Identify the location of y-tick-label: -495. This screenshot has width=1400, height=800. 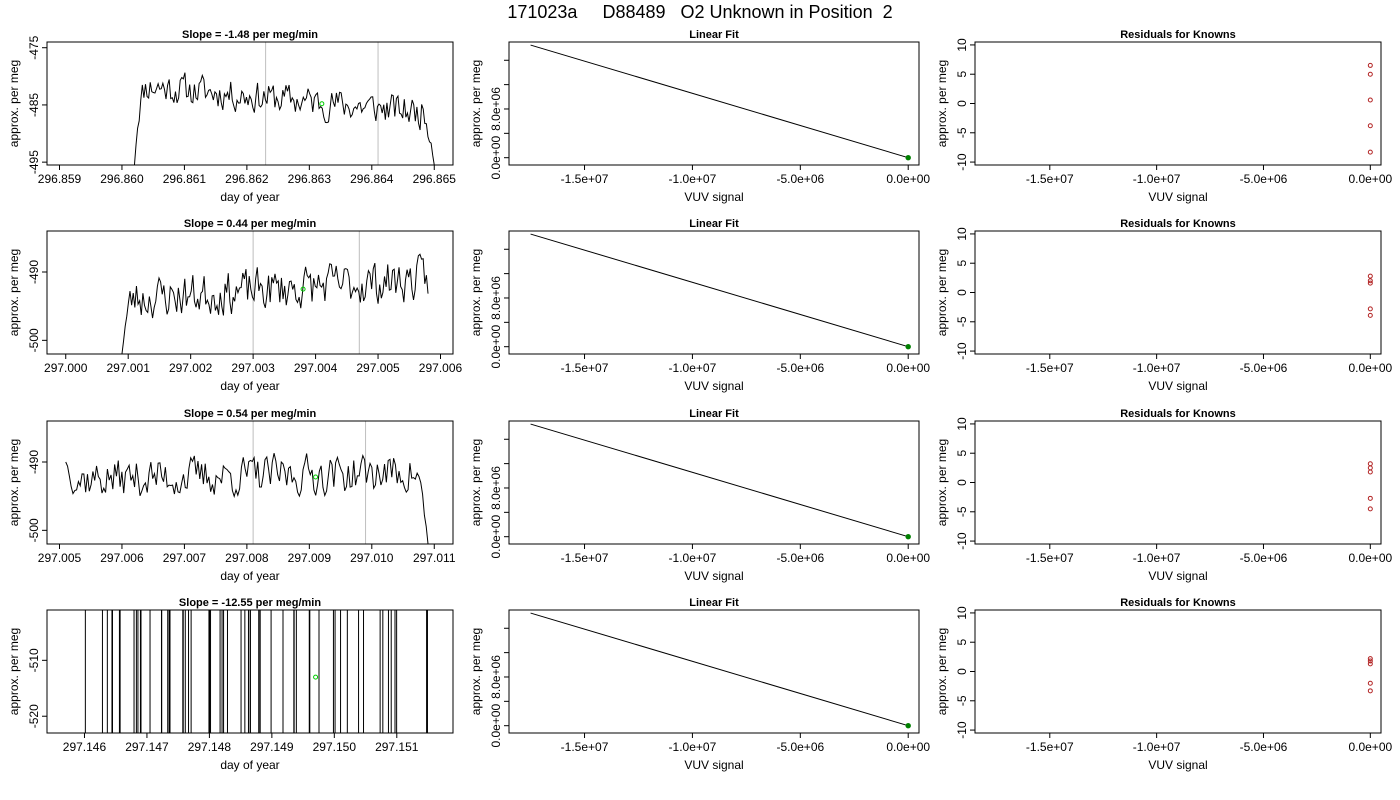
(34, 162).